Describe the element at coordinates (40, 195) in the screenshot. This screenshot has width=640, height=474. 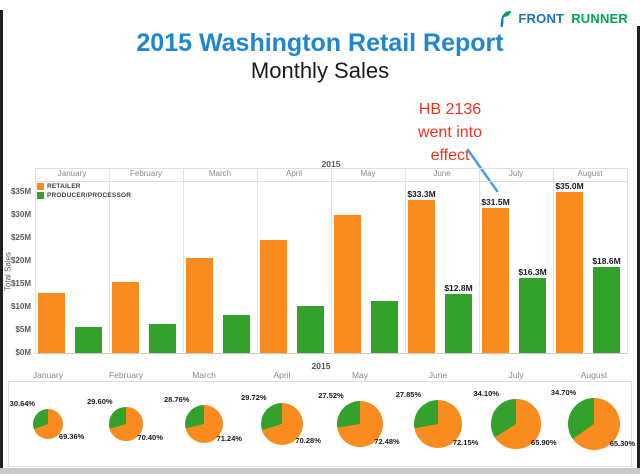
I see `legend-swatch-producer` at that location.